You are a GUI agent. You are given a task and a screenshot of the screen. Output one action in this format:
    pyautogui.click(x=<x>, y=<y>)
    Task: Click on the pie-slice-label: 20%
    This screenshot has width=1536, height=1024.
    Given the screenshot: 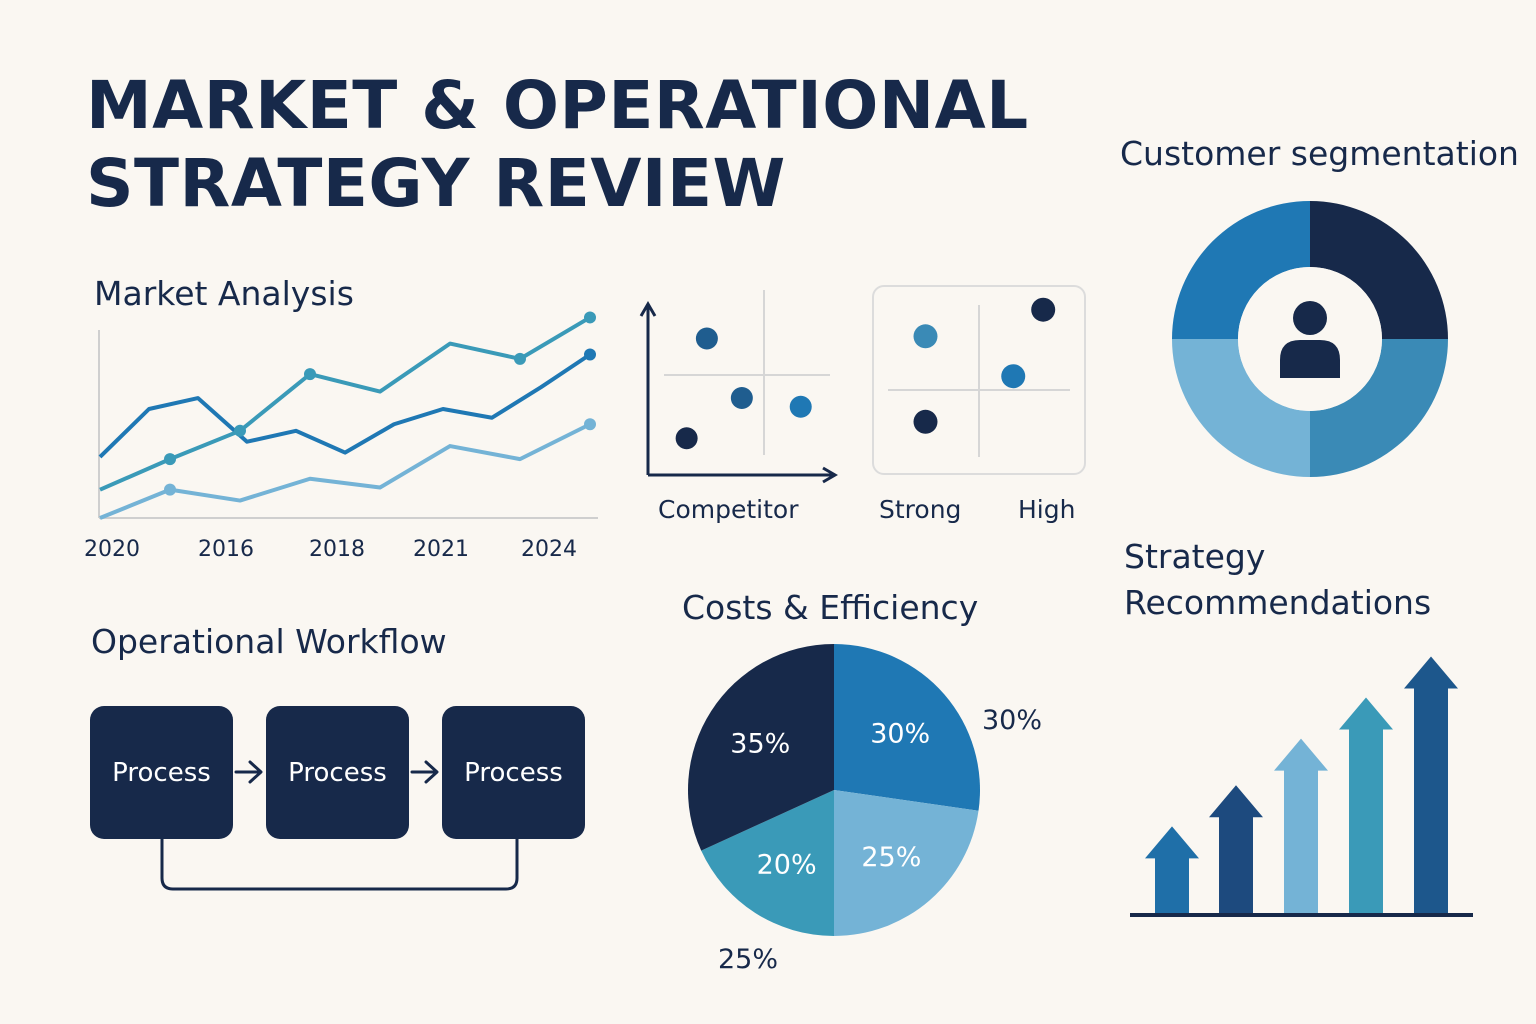 What is the action you would take?
    pyautogui.click(x=787, y=865)
    